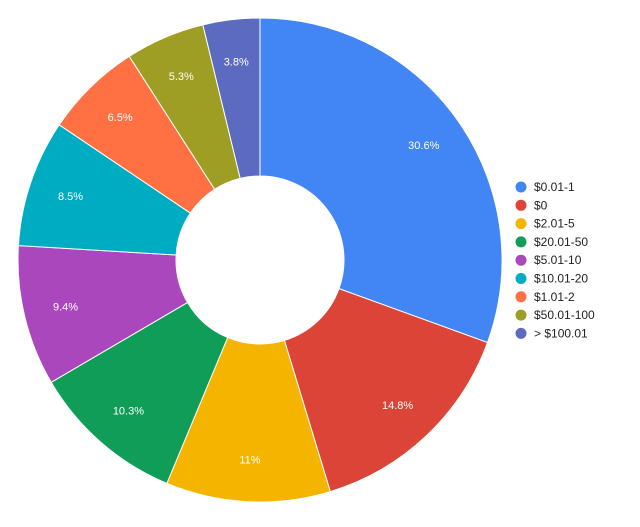  Describe the element at coordinates (541, 205) in the screenshot. I see `legend-label-1: $0` at that location.